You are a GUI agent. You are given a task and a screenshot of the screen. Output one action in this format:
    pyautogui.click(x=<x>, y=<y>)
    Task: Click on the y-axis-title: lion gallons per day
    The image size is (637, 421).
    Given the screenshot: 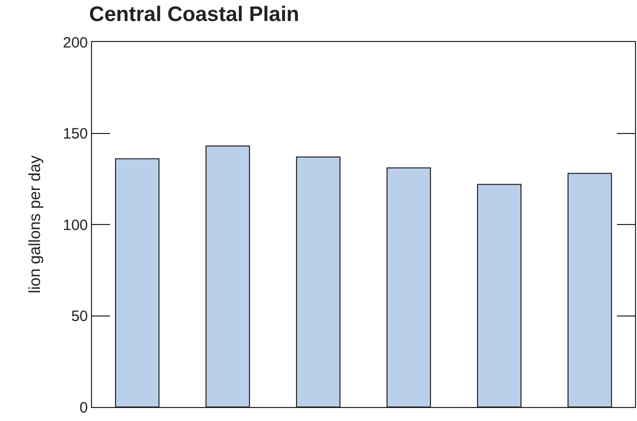 What is the action you would take?
    pyautogui.click(x=35, y=225)
    